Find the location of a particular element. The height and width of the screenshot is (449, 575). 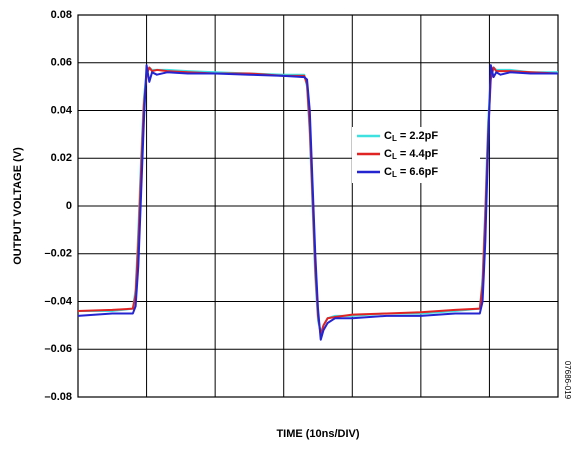

y-tick-label: 0.04 is located at coordinates (62, 110).